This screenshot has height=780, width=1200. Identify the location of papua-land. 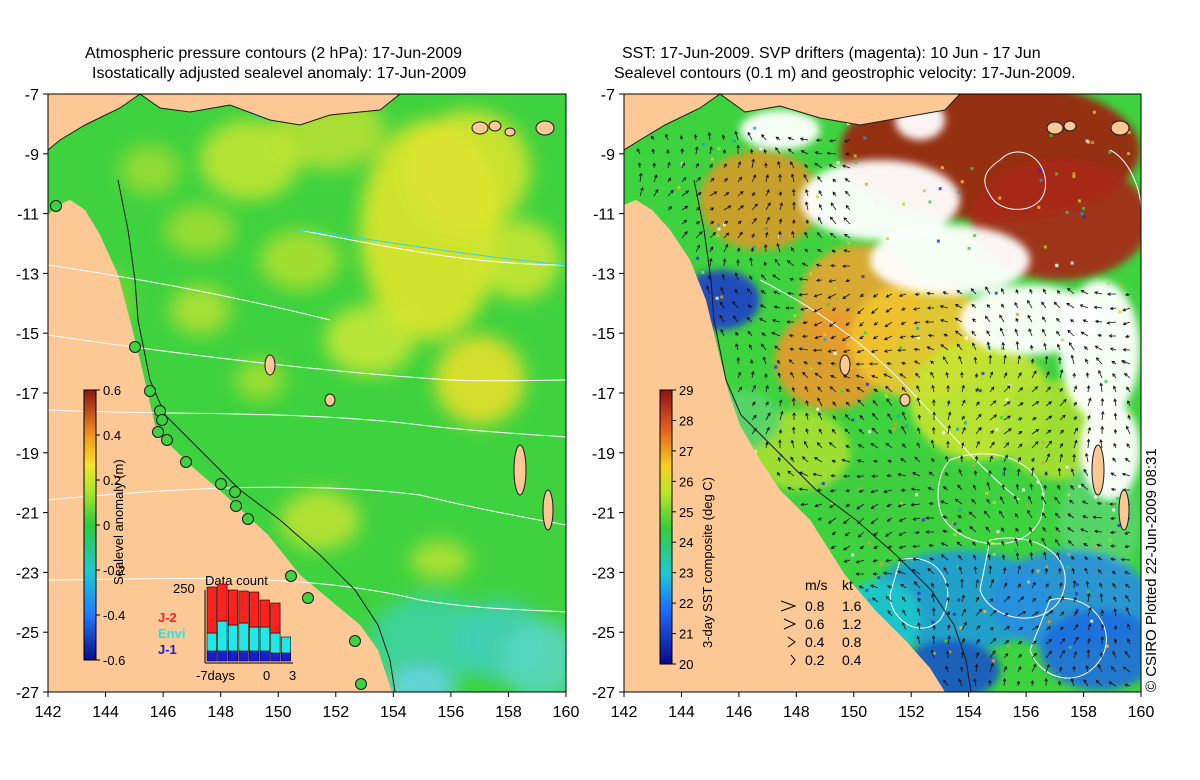
(270, 110).